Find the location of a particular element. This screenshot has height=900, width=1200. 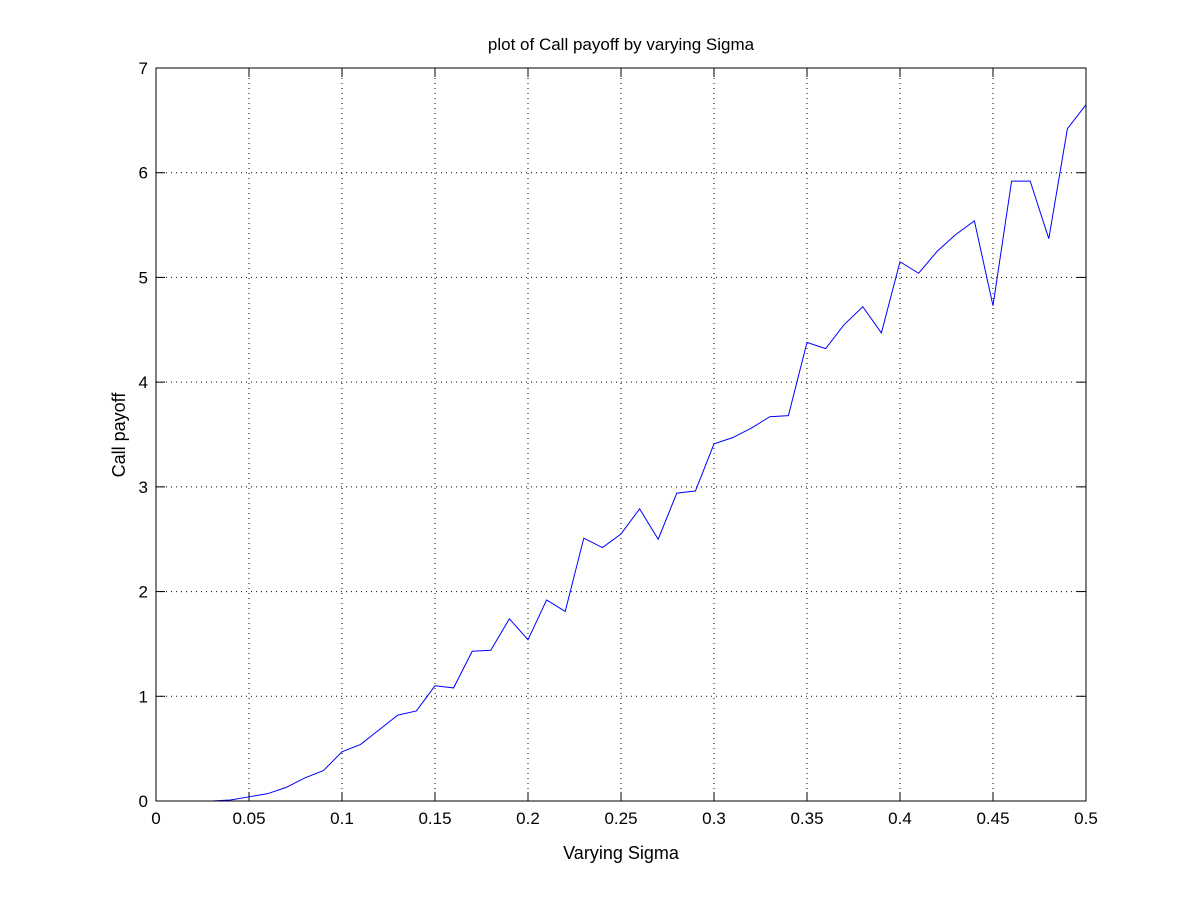

y-tick-labels: 0 1 2 3 4 5 6 7 is located at coordinates (143, 435).